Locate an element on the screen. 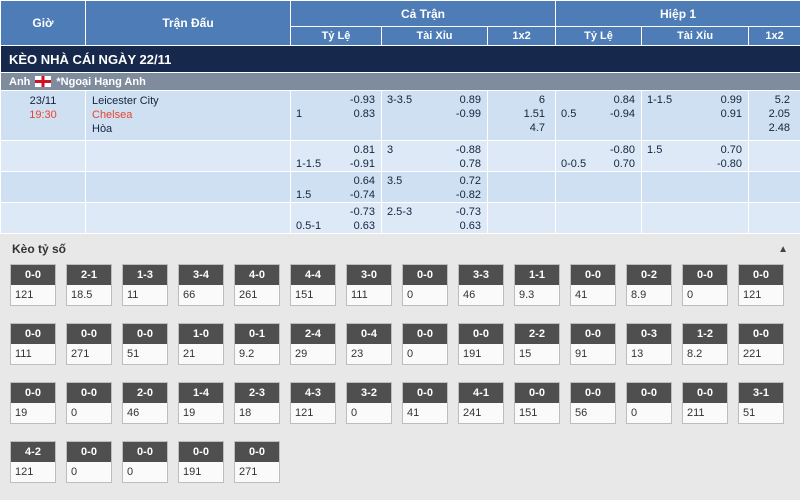 This screenshot has height=500, width=800. odds-value: 0.78 is located at coordinates (470, 164).